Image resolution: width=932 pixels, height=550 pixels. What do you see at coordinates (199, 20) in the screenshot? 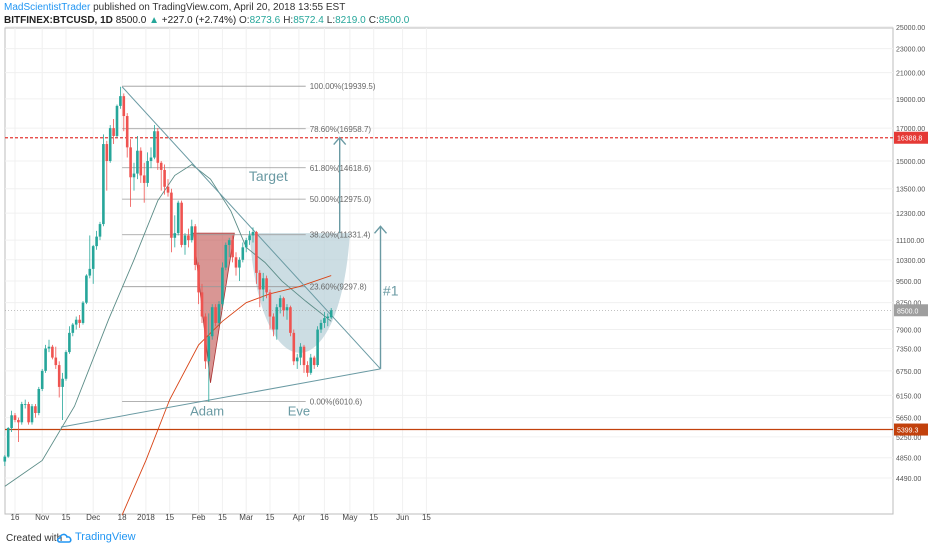
I see `price-change: +227.0 (+2.74%)` at bounding box center [199, 20].